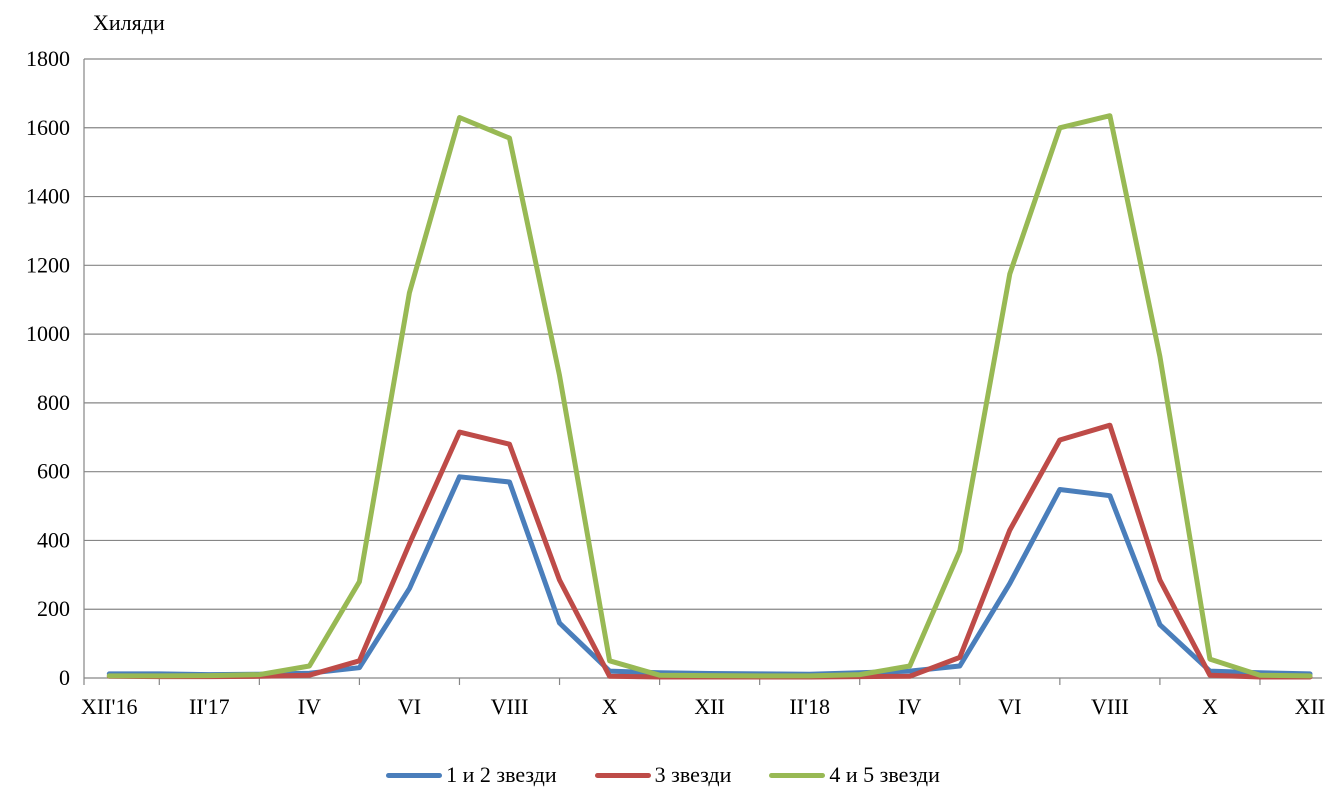  What do you see at coordinates (1009, 706) in the screenshot?
I see `x-tick-label-9: VI` at bounding box center [1009, 706].